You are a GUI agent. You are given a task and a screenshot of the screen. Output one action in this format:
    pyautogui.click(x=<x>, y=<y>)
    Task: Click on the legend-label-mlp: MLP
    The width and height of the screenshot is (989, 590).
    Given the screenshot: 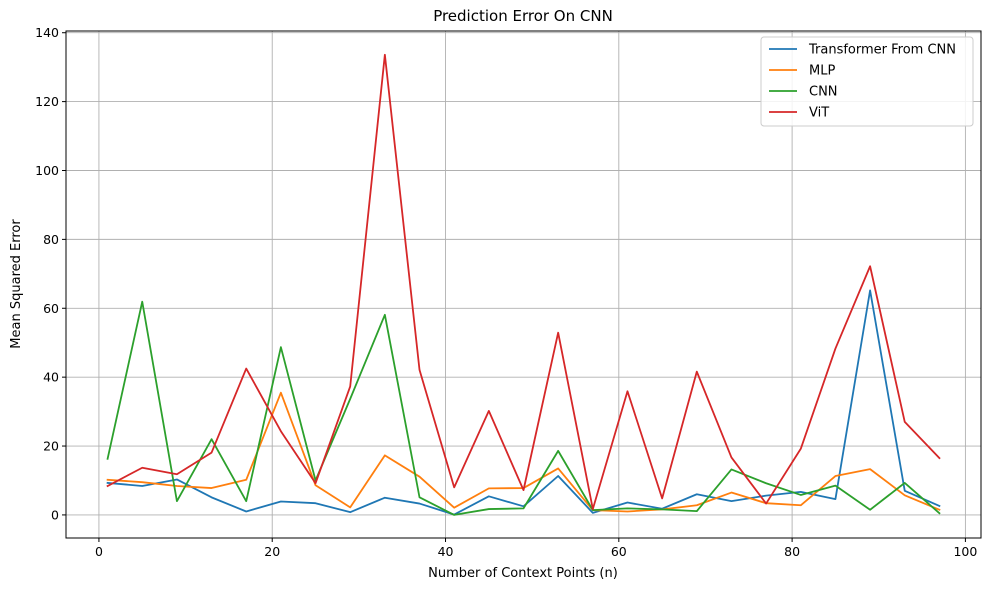 What is the action you would take?
    pyautogui.click(x=822, y=71)
    